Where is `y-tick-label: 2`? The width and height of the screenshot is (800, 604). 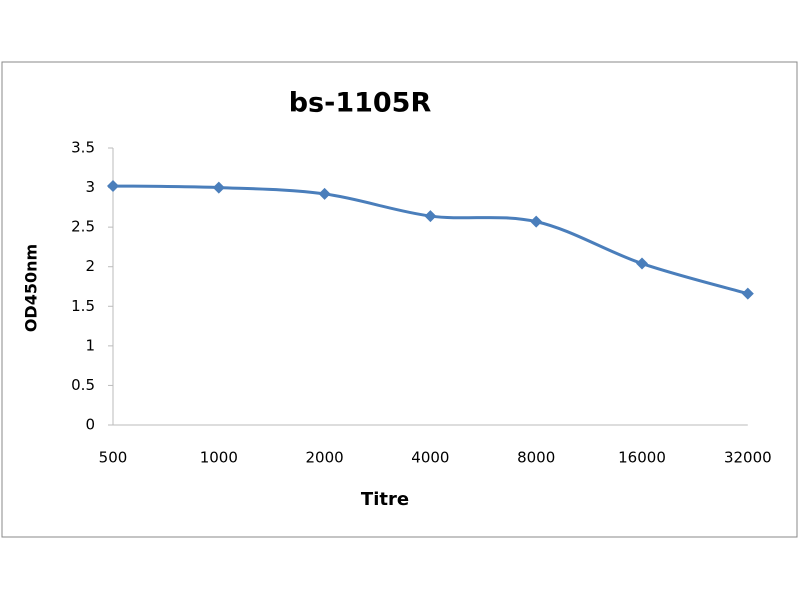
y-tick-label: 2 is located at coordinates (90, 266).